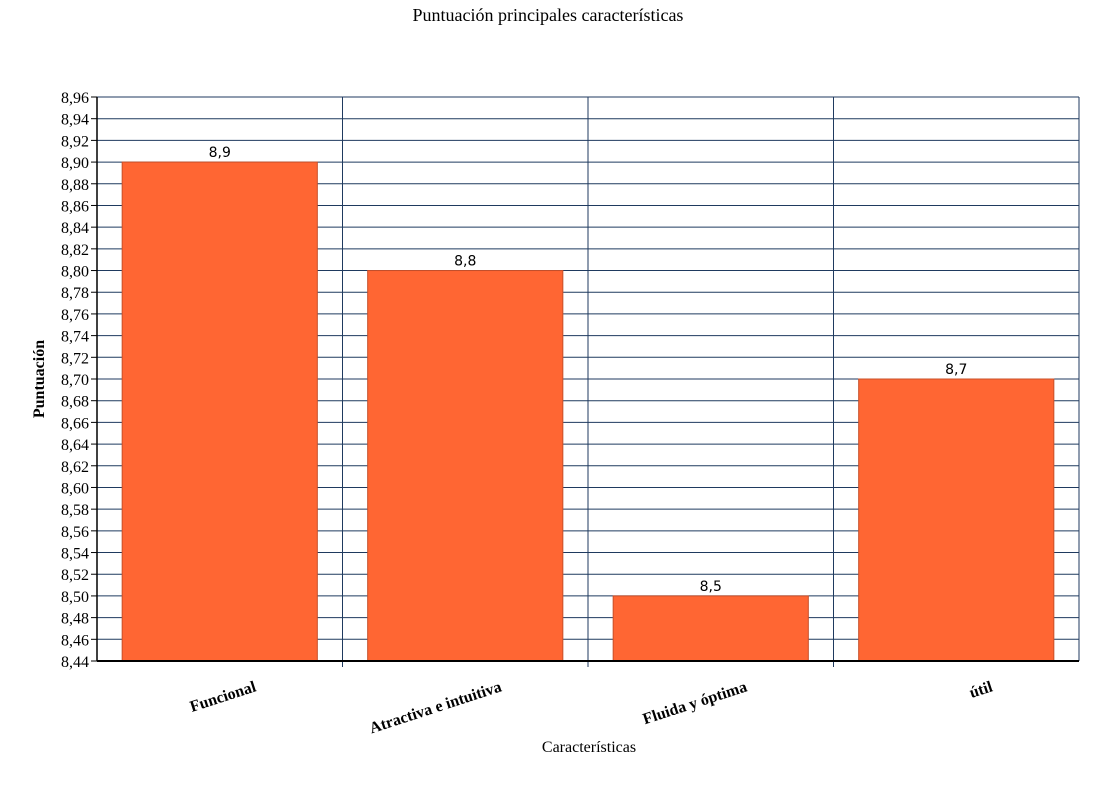 Image resolution: width=1095 pixels, height=805 pixels. What do you see at coordinates (548, 15) in the screenshot?
I see `chart-title: Puntuación principales características` at bounding box center [548, 15].